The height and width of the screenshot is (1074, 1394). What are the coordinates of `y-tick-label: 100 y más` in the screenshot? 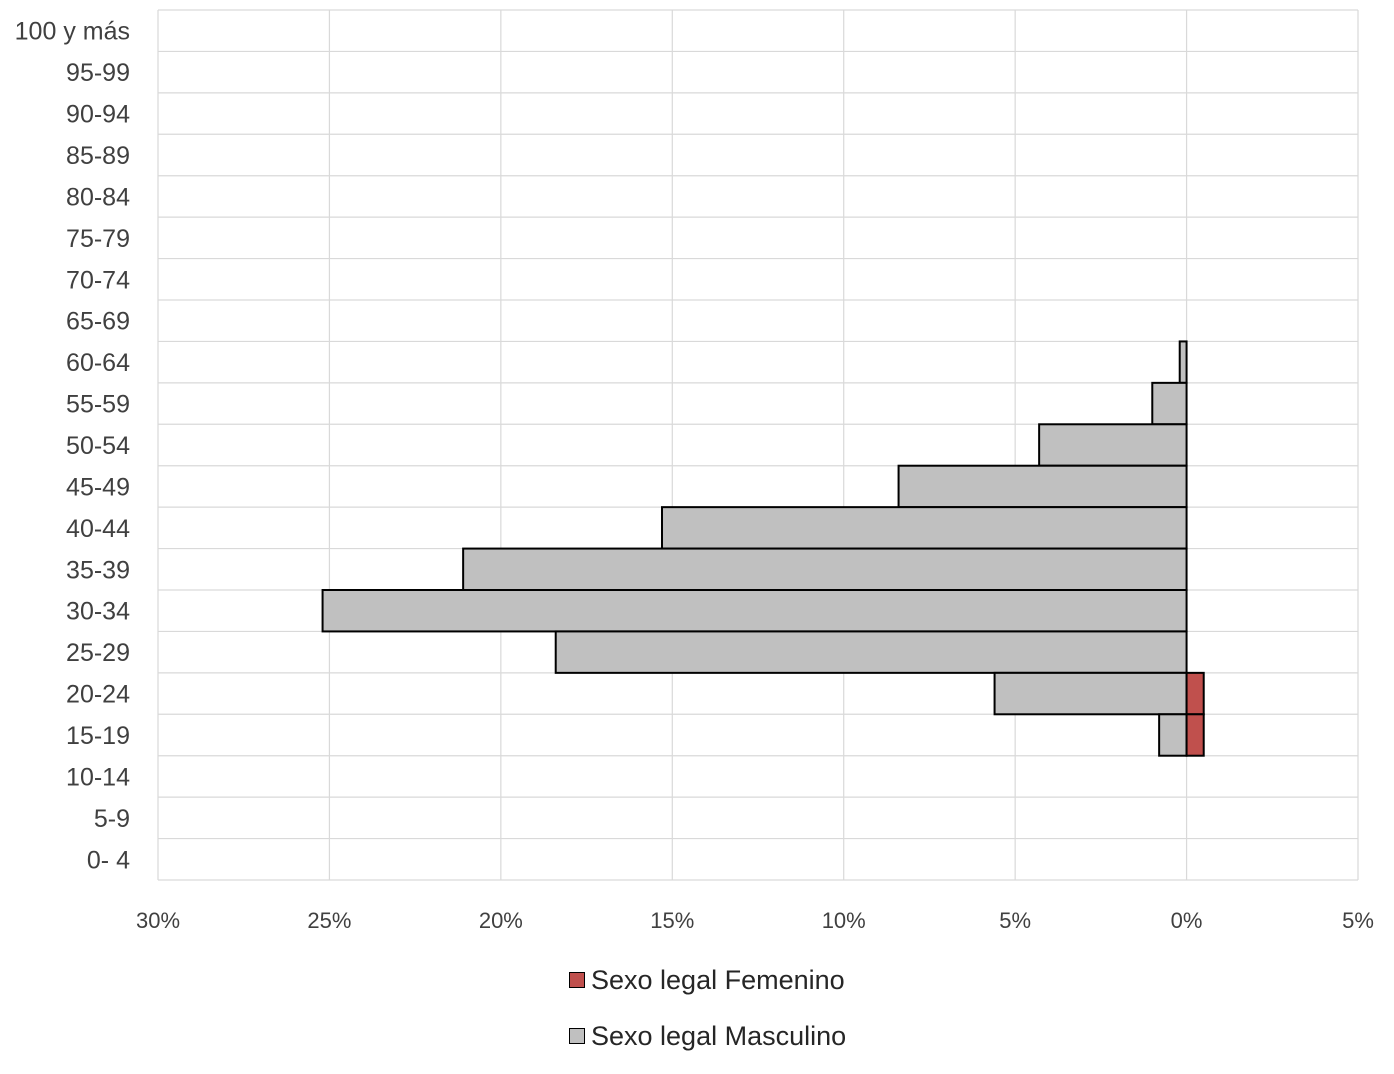 It's located at (72, 32).